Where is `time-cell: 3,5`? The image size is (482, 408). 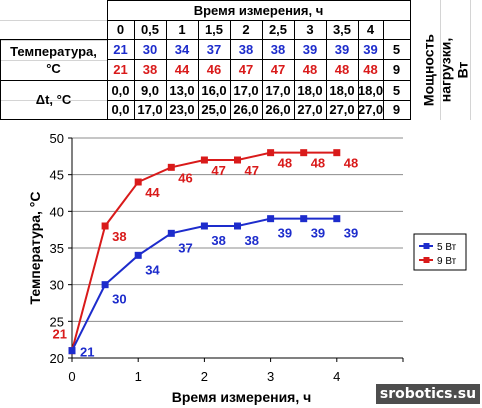 time-cell: 3,5 is located at coordinates (342, 29).